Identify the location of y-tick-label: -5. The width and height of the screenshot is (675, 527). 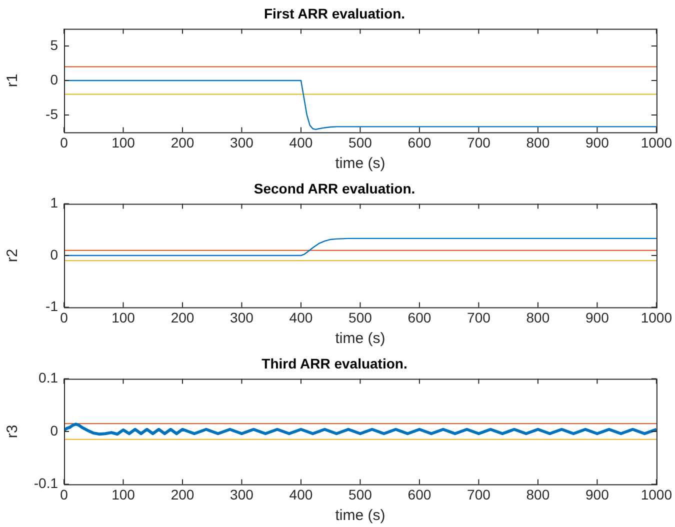
(52, 114).